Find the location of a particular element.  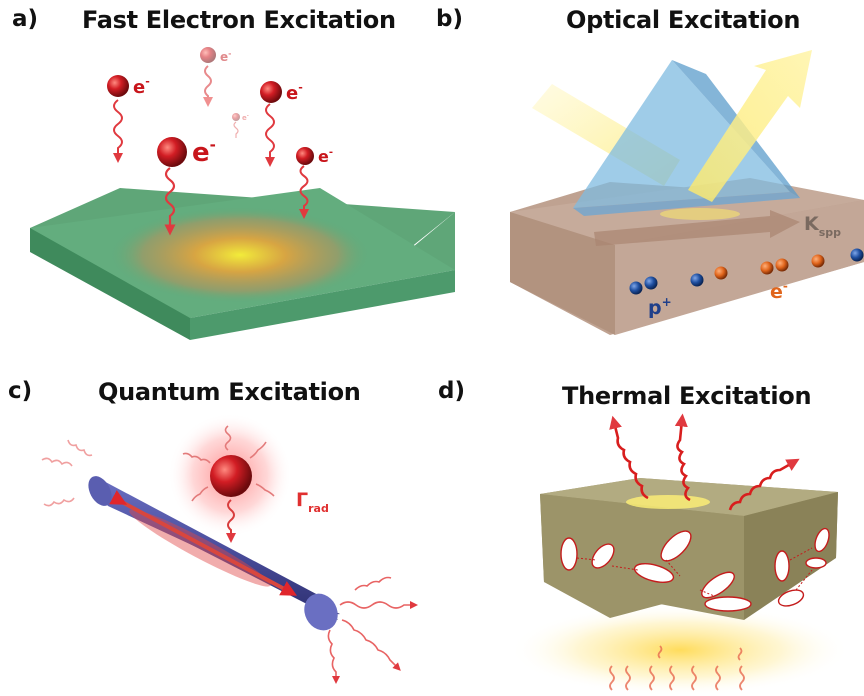

spp-propagation-arrow is located at coordinates (697, 228).